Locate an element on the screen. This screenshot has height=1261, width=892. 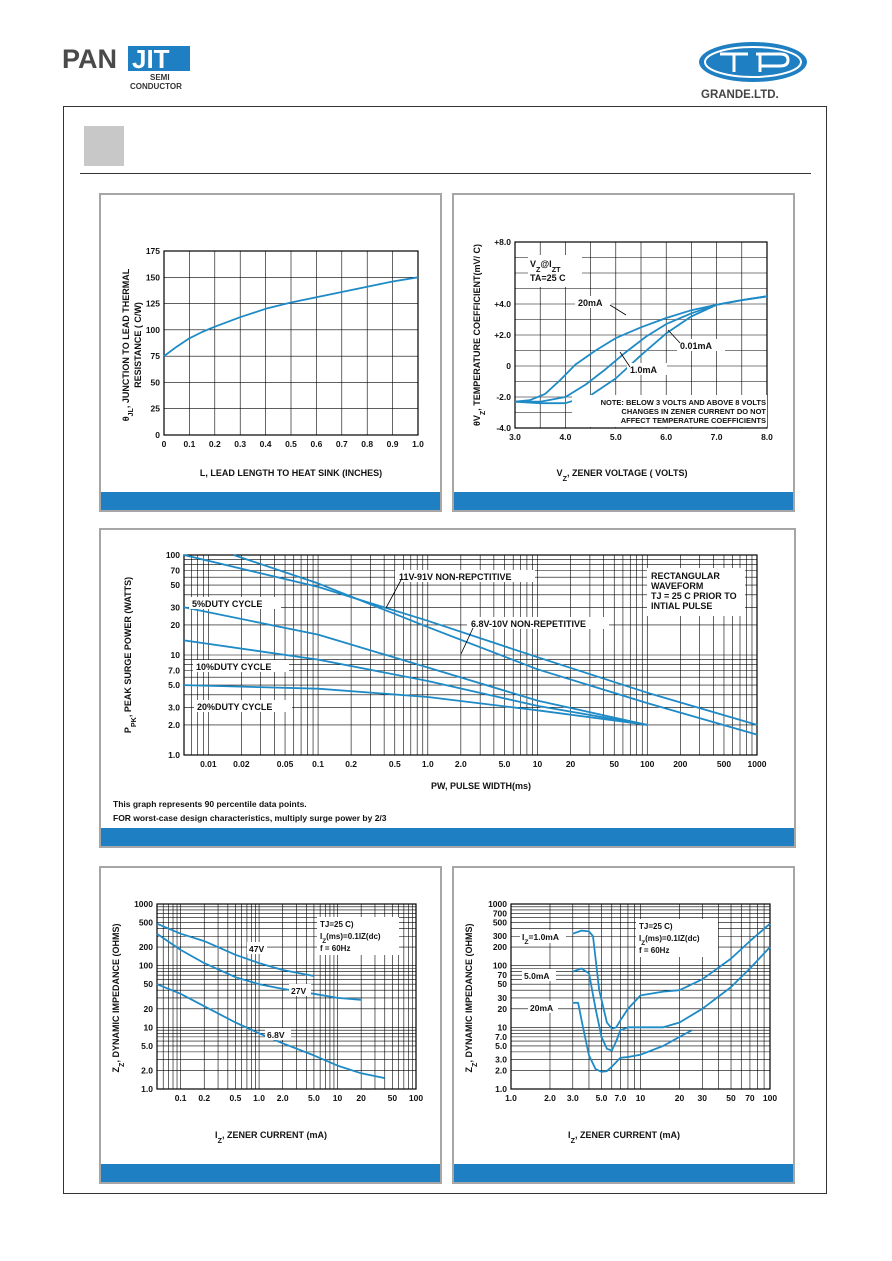
y-tick-label: 5.0 is located at coordinates (174, 685).